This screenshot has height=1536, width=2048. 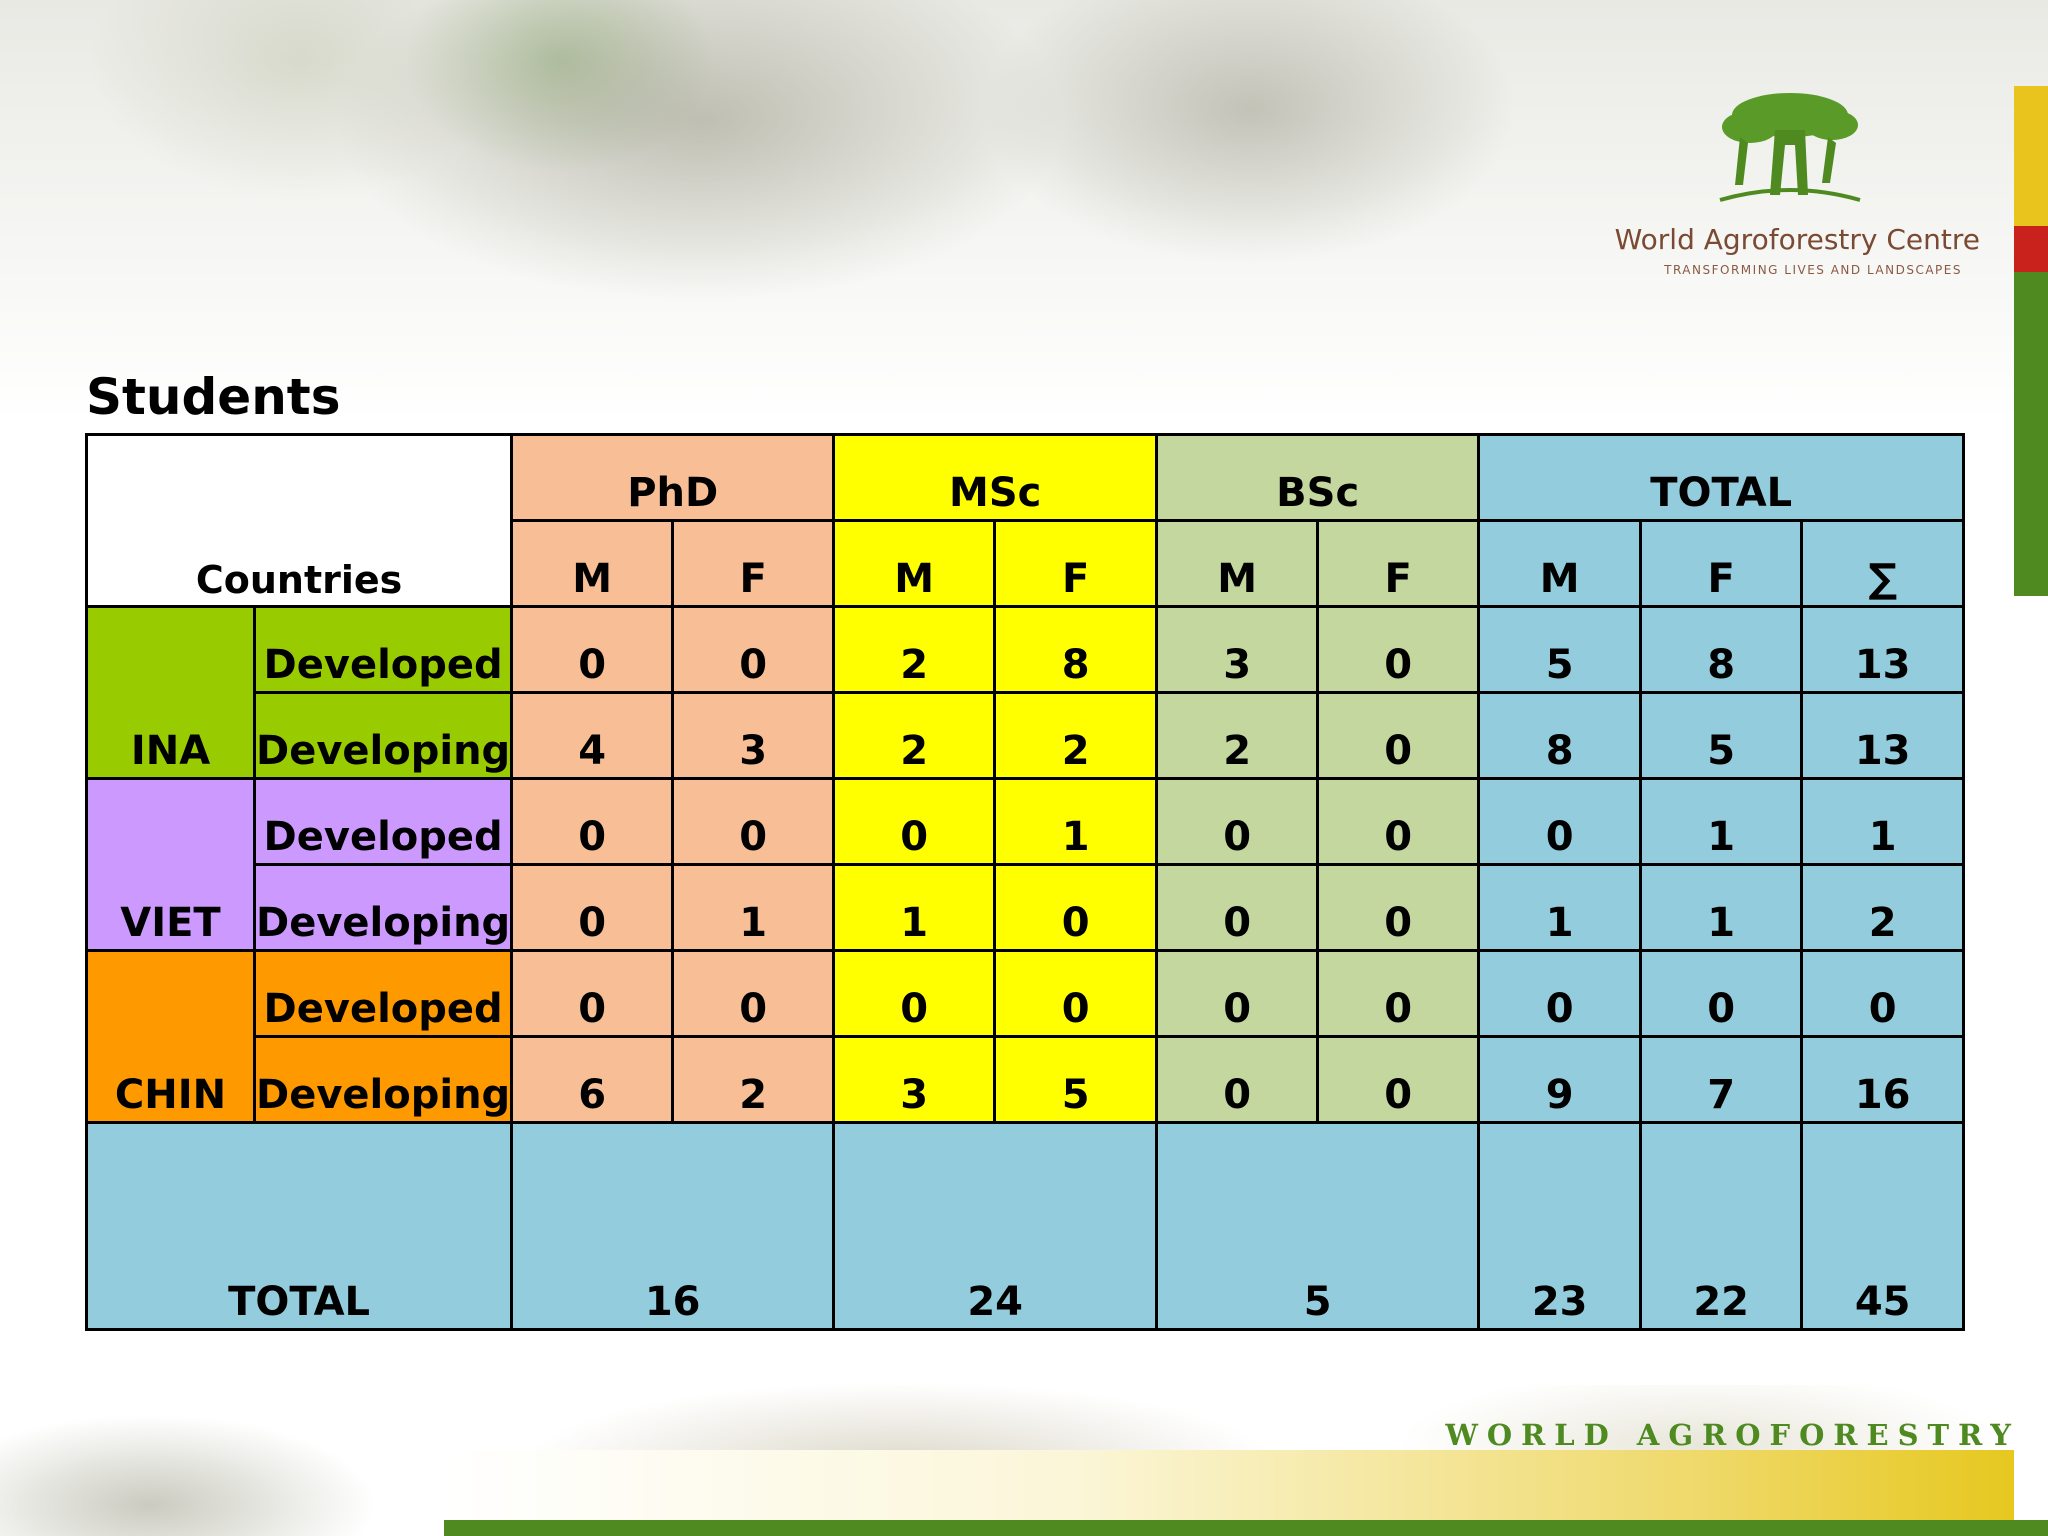 I want to click on table-row: Developing 0 1 1 0 0 0 1 1 2, so click(x=1026, y=907).